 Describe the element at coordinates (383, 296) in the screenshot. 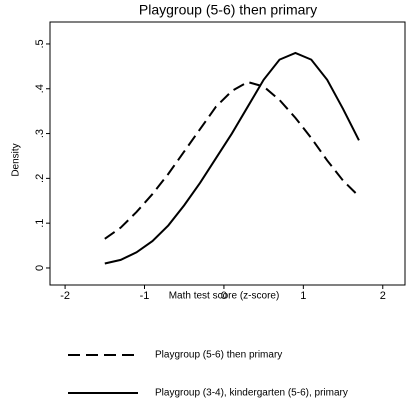

I see `x-tick-label: 2` at that location.